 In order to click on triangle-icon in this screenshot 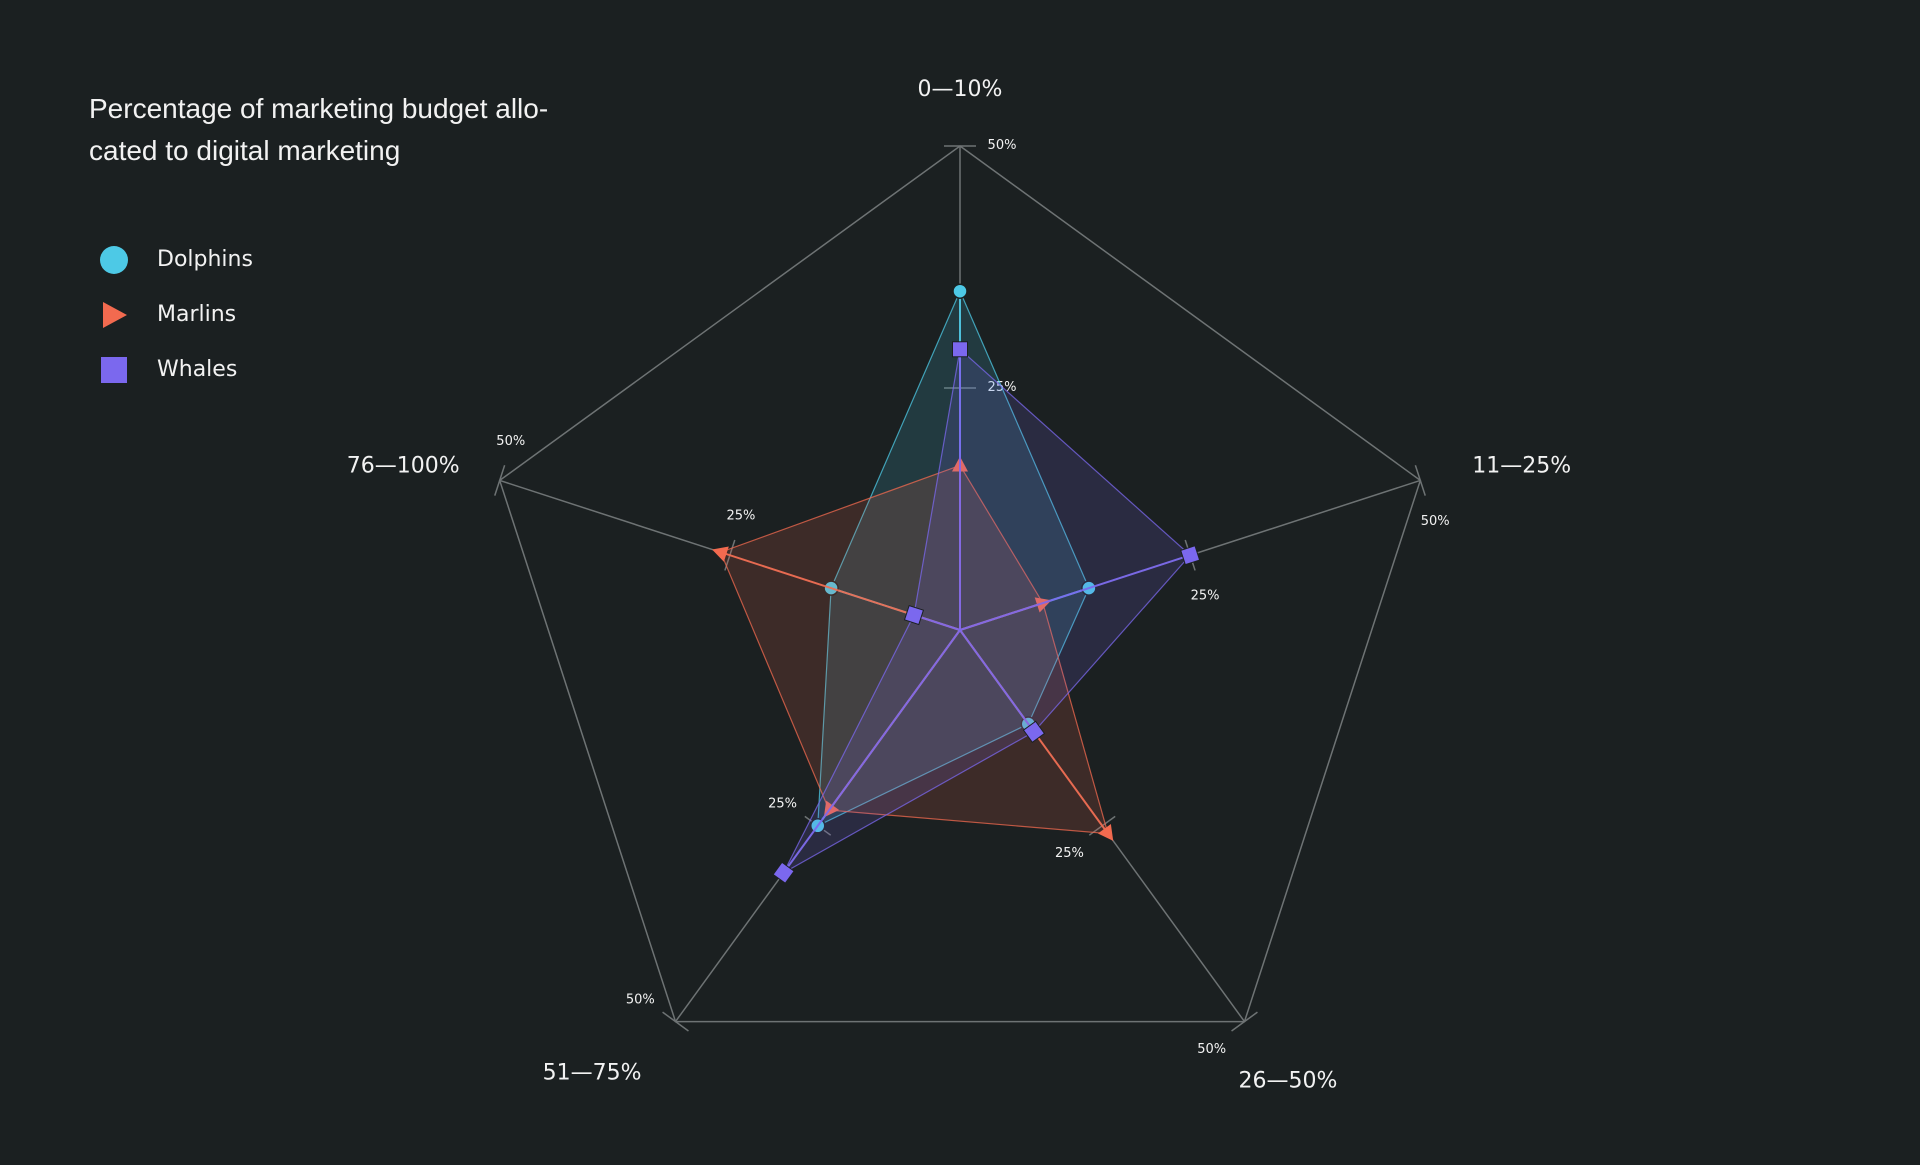, I will do `click(114, 315)`.